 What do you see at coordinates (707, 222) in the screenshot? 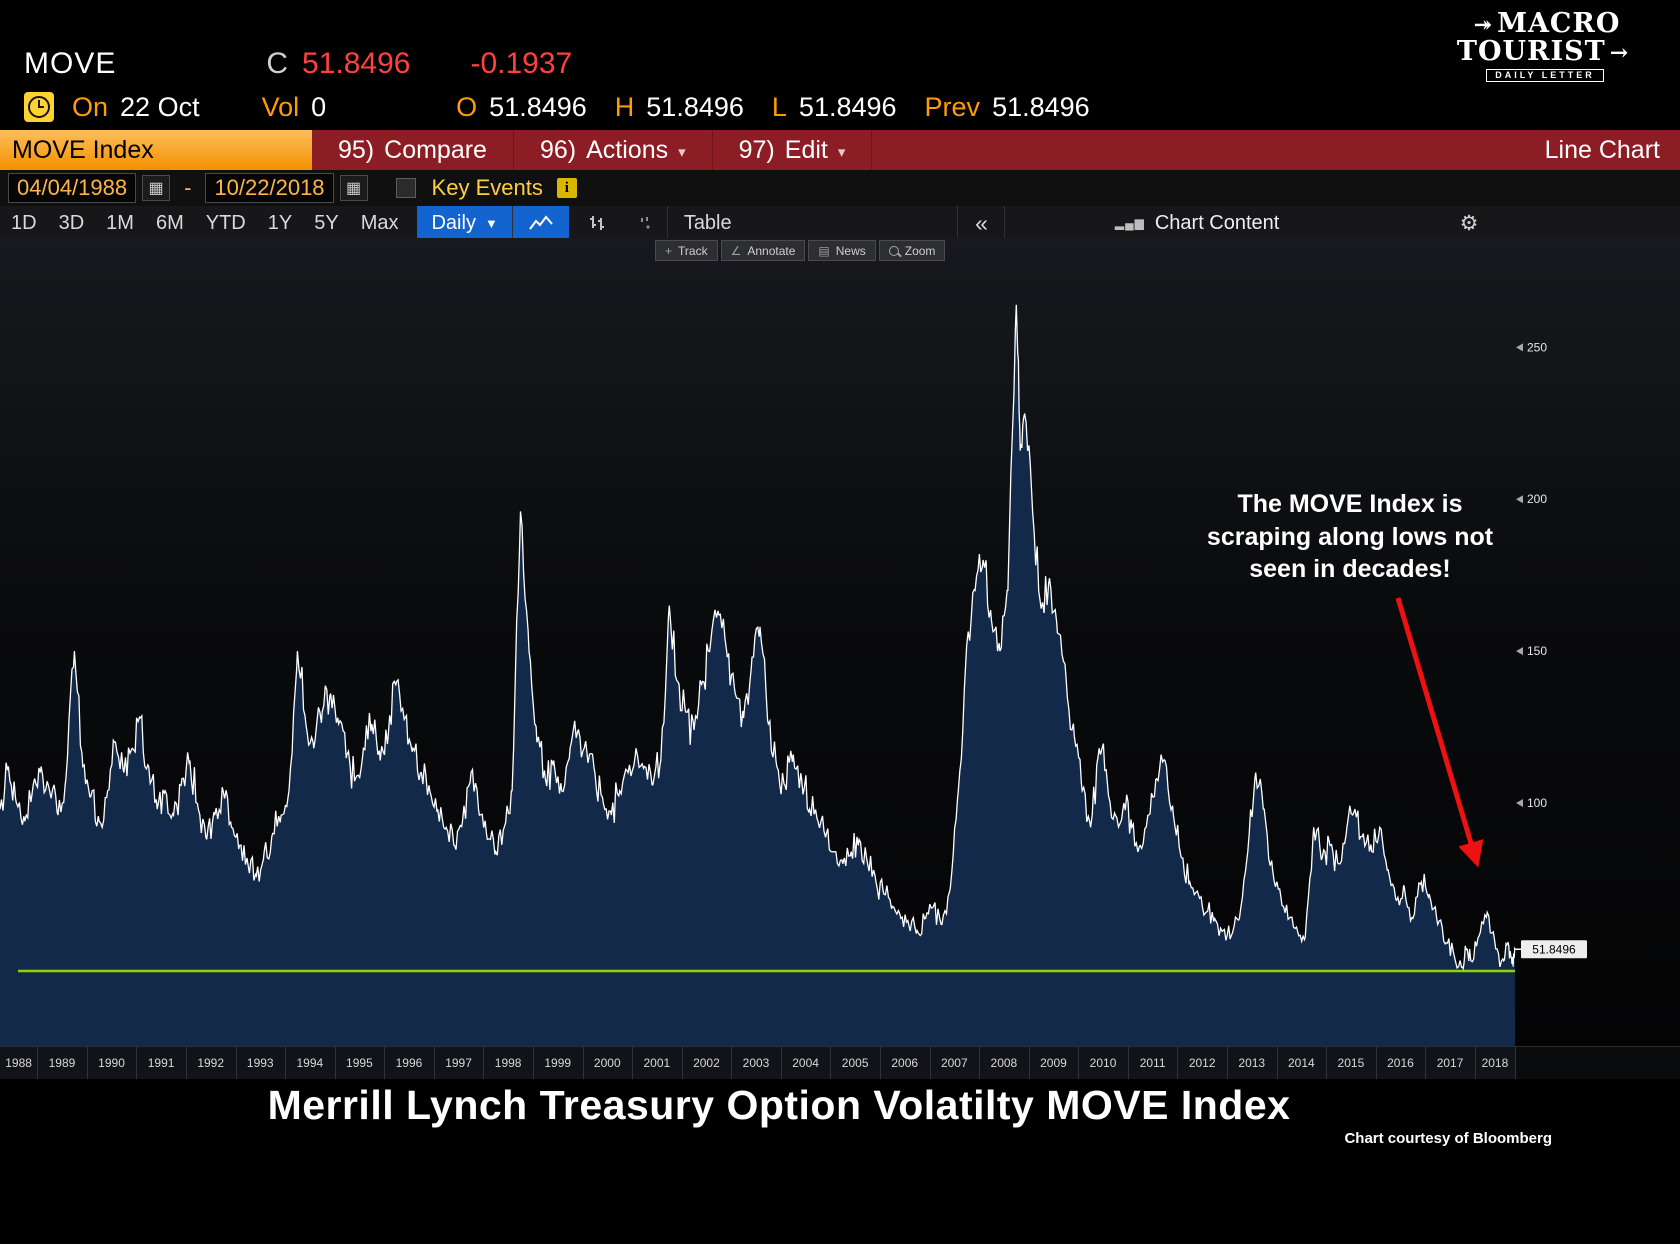
I see `table-button: Table` at bounding box center [707, 222].